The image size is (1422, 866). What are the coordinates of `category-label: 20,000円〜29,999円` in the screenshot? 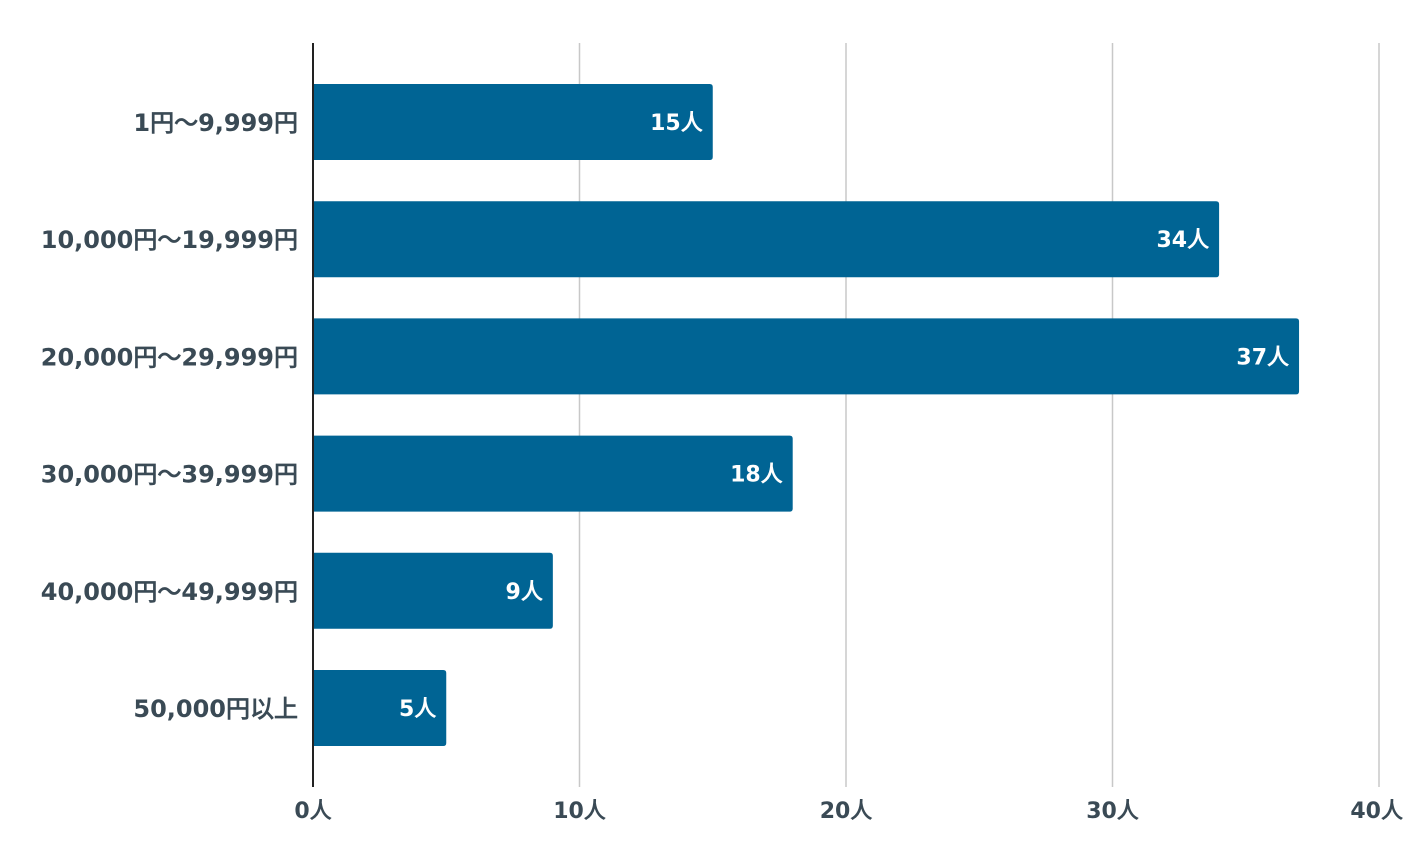 It's located at (169, 357).